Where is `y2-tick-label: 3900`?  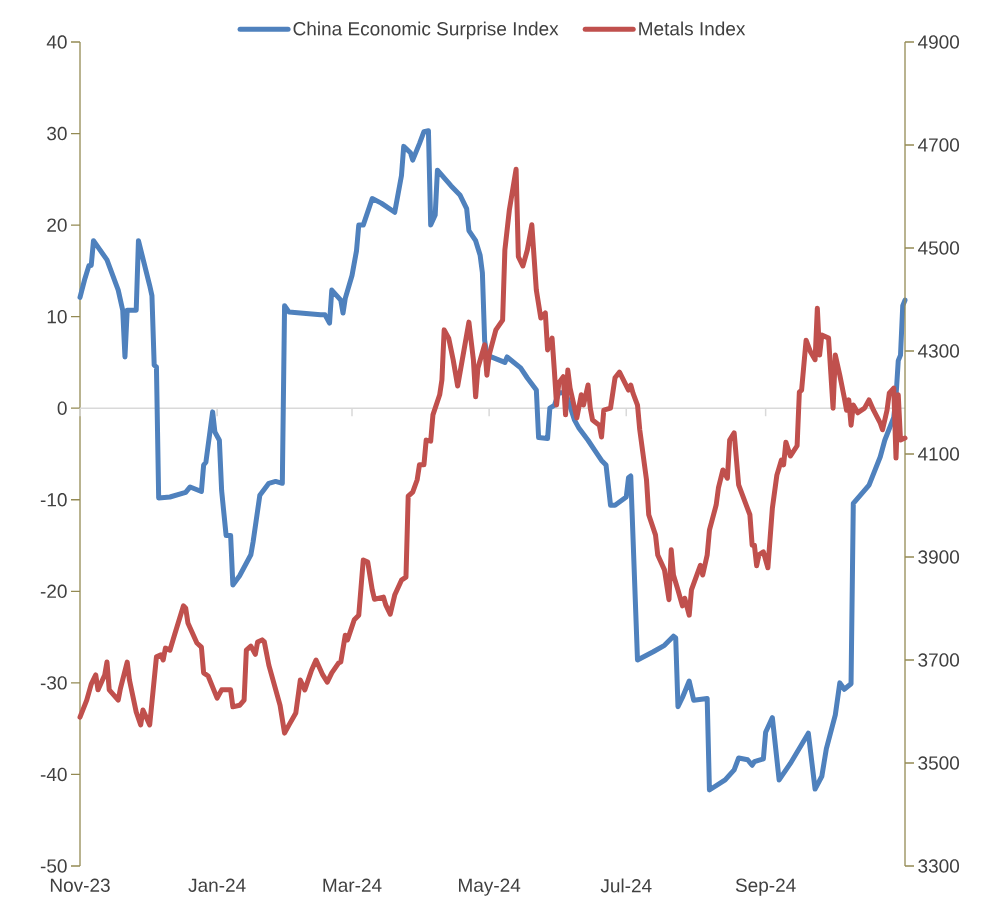
y2-tick-label: 3900 is located at coordinates (939, 557).